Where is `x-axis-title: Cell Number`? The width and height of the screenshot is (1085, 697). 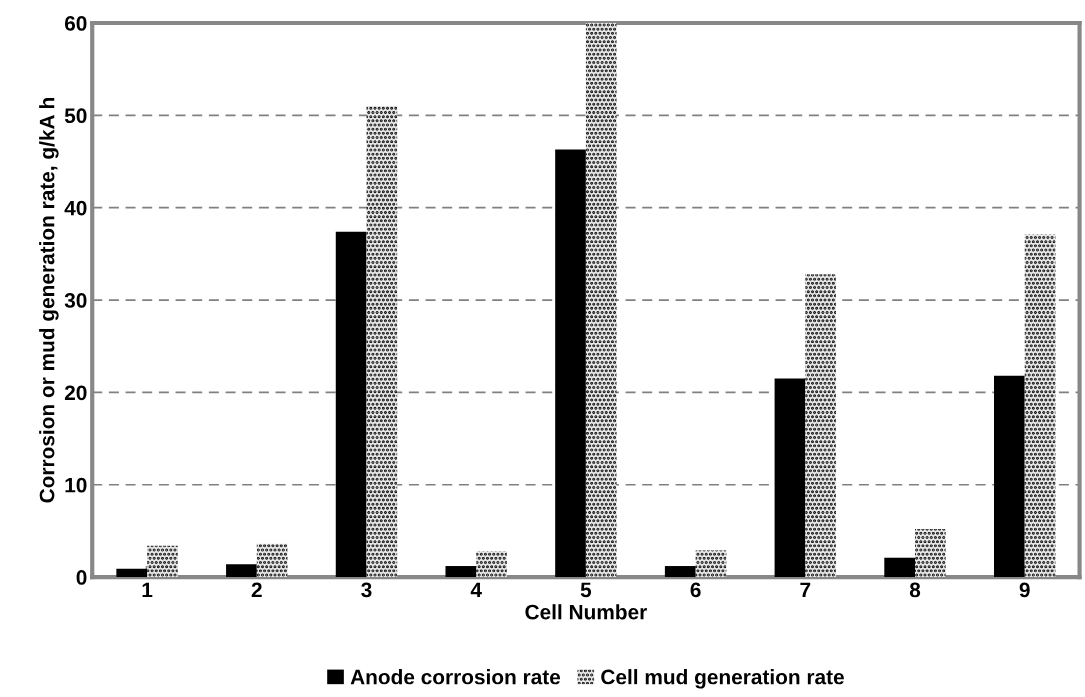 x-axis-title: Cell Number is located at coordinates (586, 612).